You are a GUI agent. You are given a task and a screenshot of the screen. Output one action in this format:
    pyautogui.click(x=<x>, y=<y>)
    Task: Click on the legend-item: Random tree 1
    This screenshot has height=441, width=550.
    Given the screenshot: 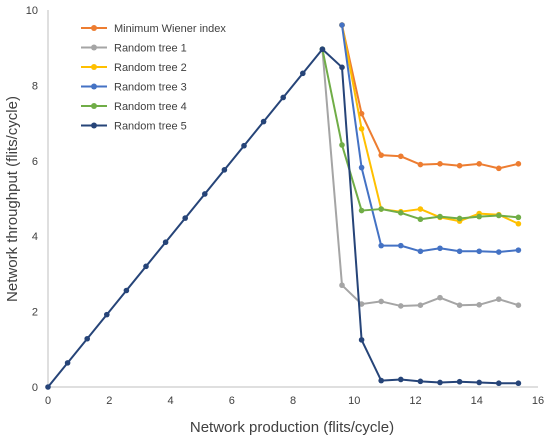 What is the action you would take?
    pyautogui.click(x=134, y=49)
    